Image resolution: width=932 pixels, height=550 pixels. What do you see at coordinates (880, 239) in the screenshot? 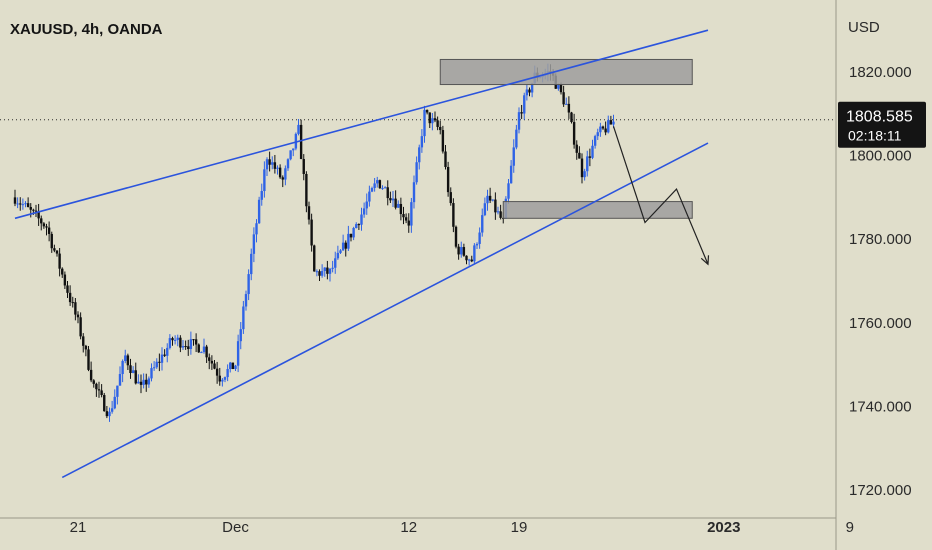
I see `price-tick-label: 1780.000` at bounding box center [880, 239].